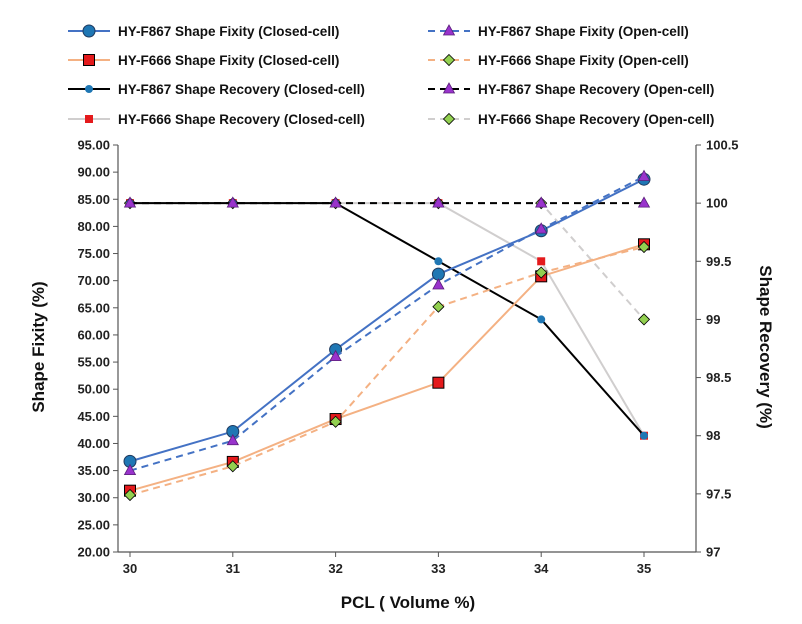 The height and width of the screenshot is (624, 802). I want to click on legend-label: HY-F666 Shape Fixity (Open-cell), so click(583, 60).